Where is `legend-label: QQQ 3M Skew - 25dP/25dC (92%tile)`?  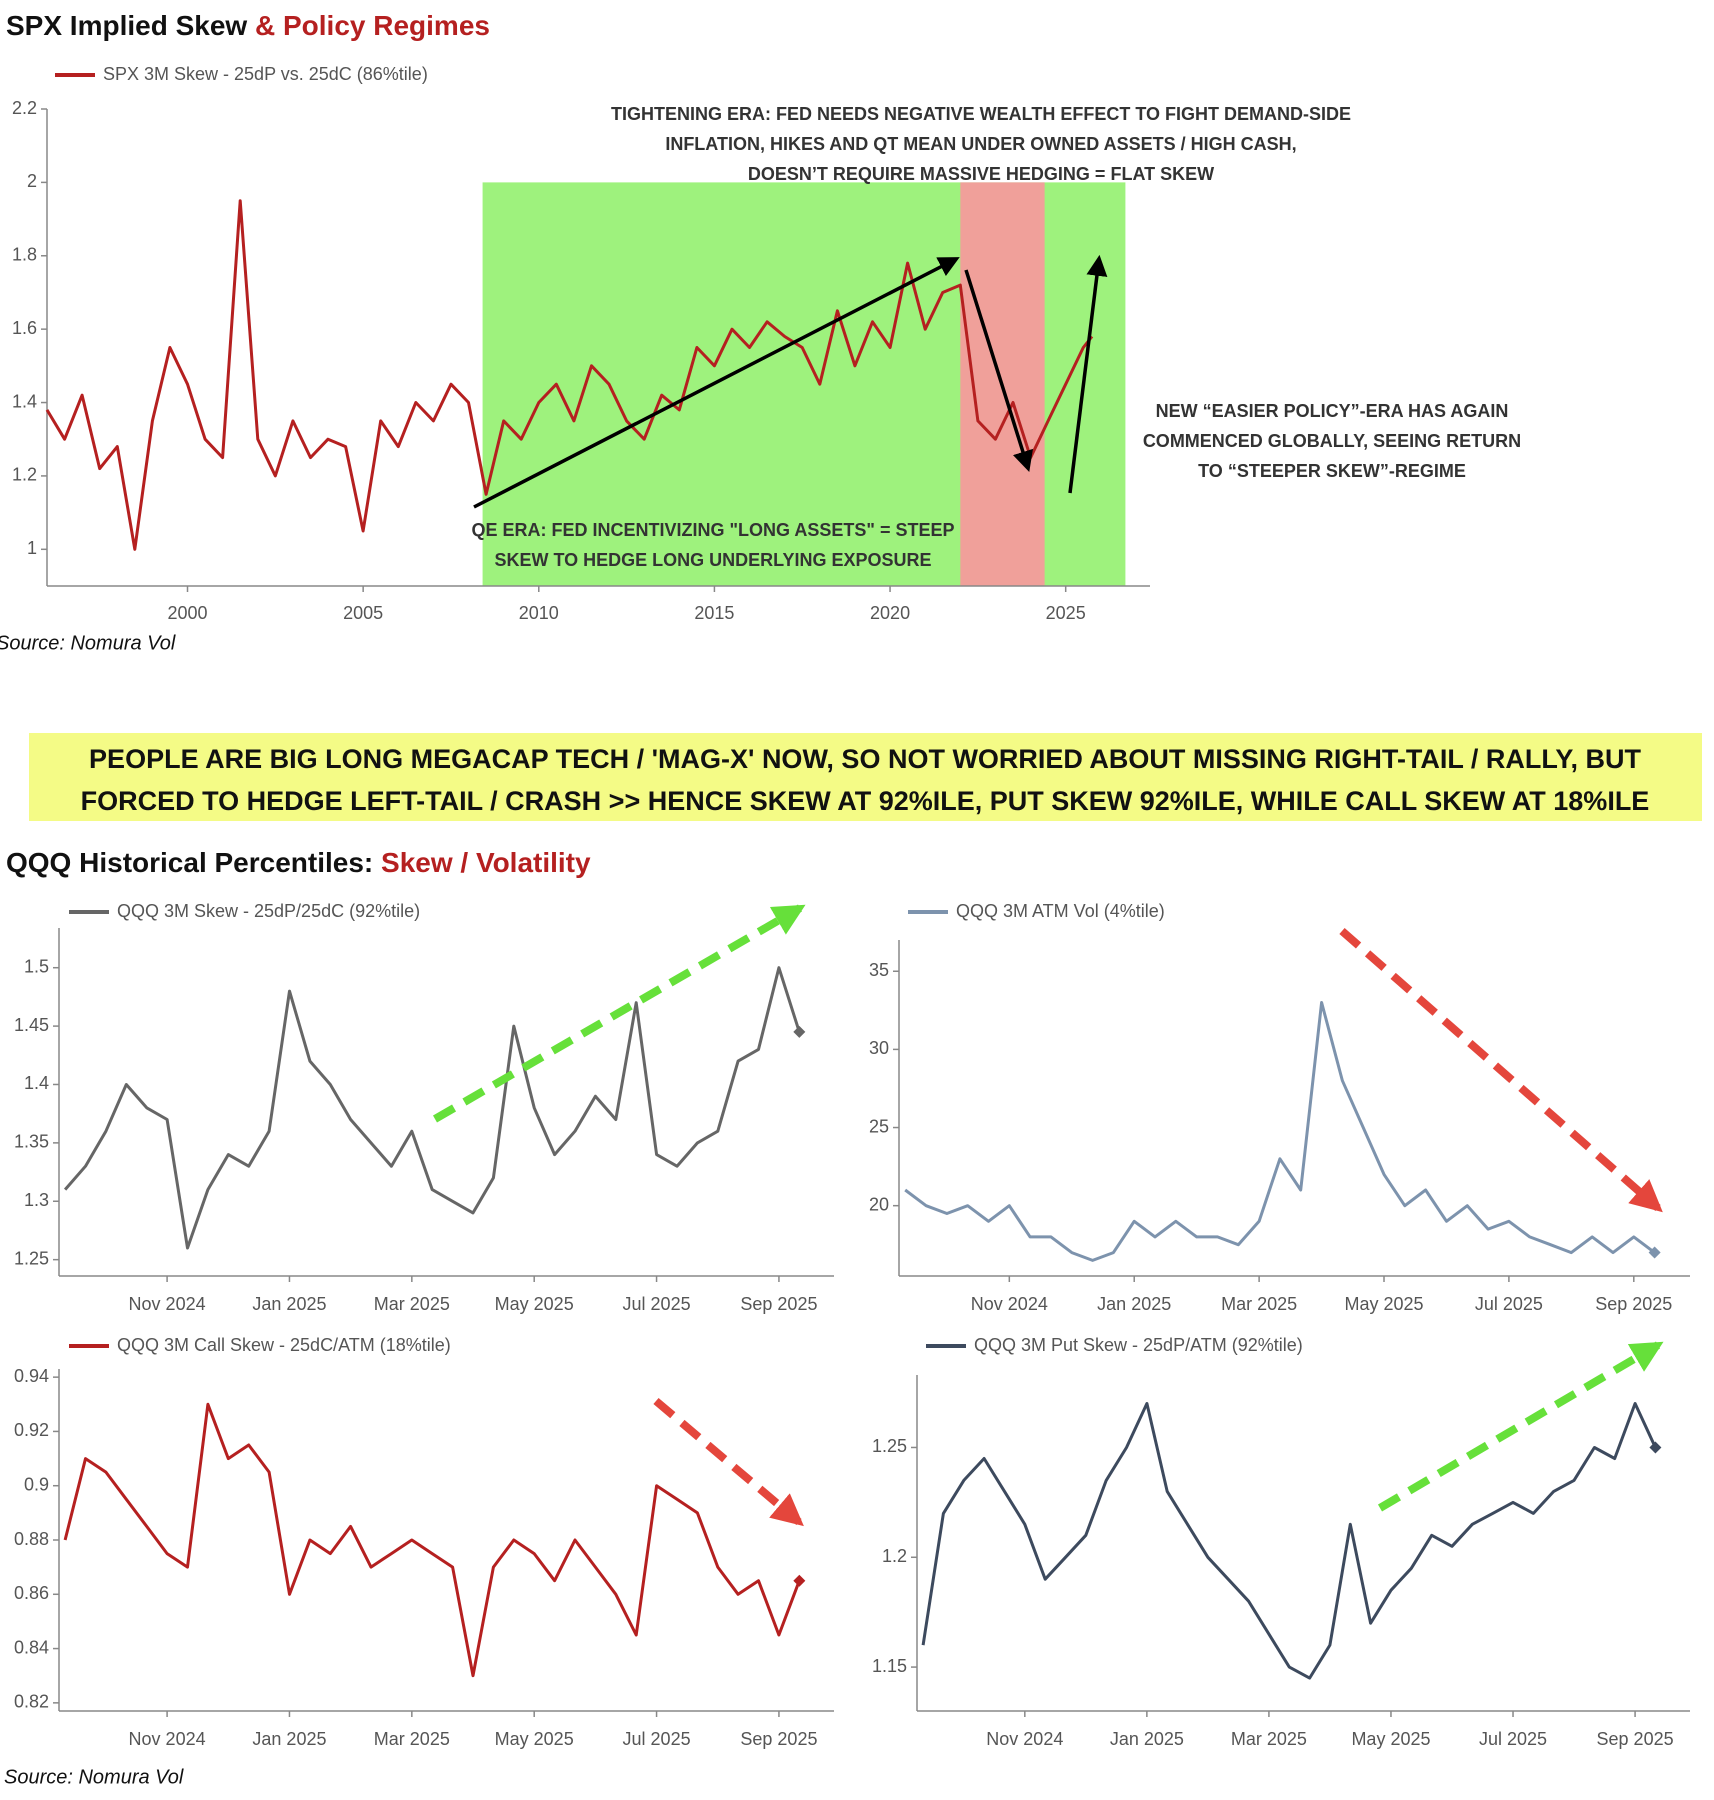 legend-label: QQQ 3M Skew - 25dP/25dC (92%tile) is located at coordinates (268, 911).